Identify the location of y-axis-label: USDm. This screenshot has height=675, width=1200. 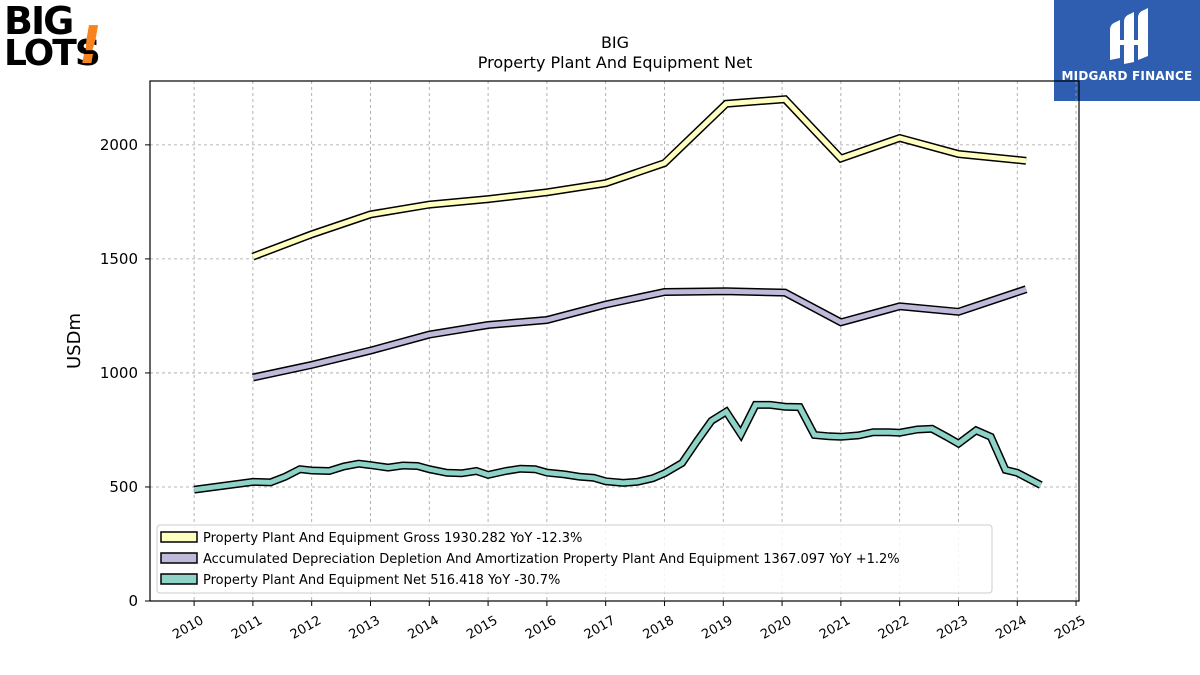
(74, 341).